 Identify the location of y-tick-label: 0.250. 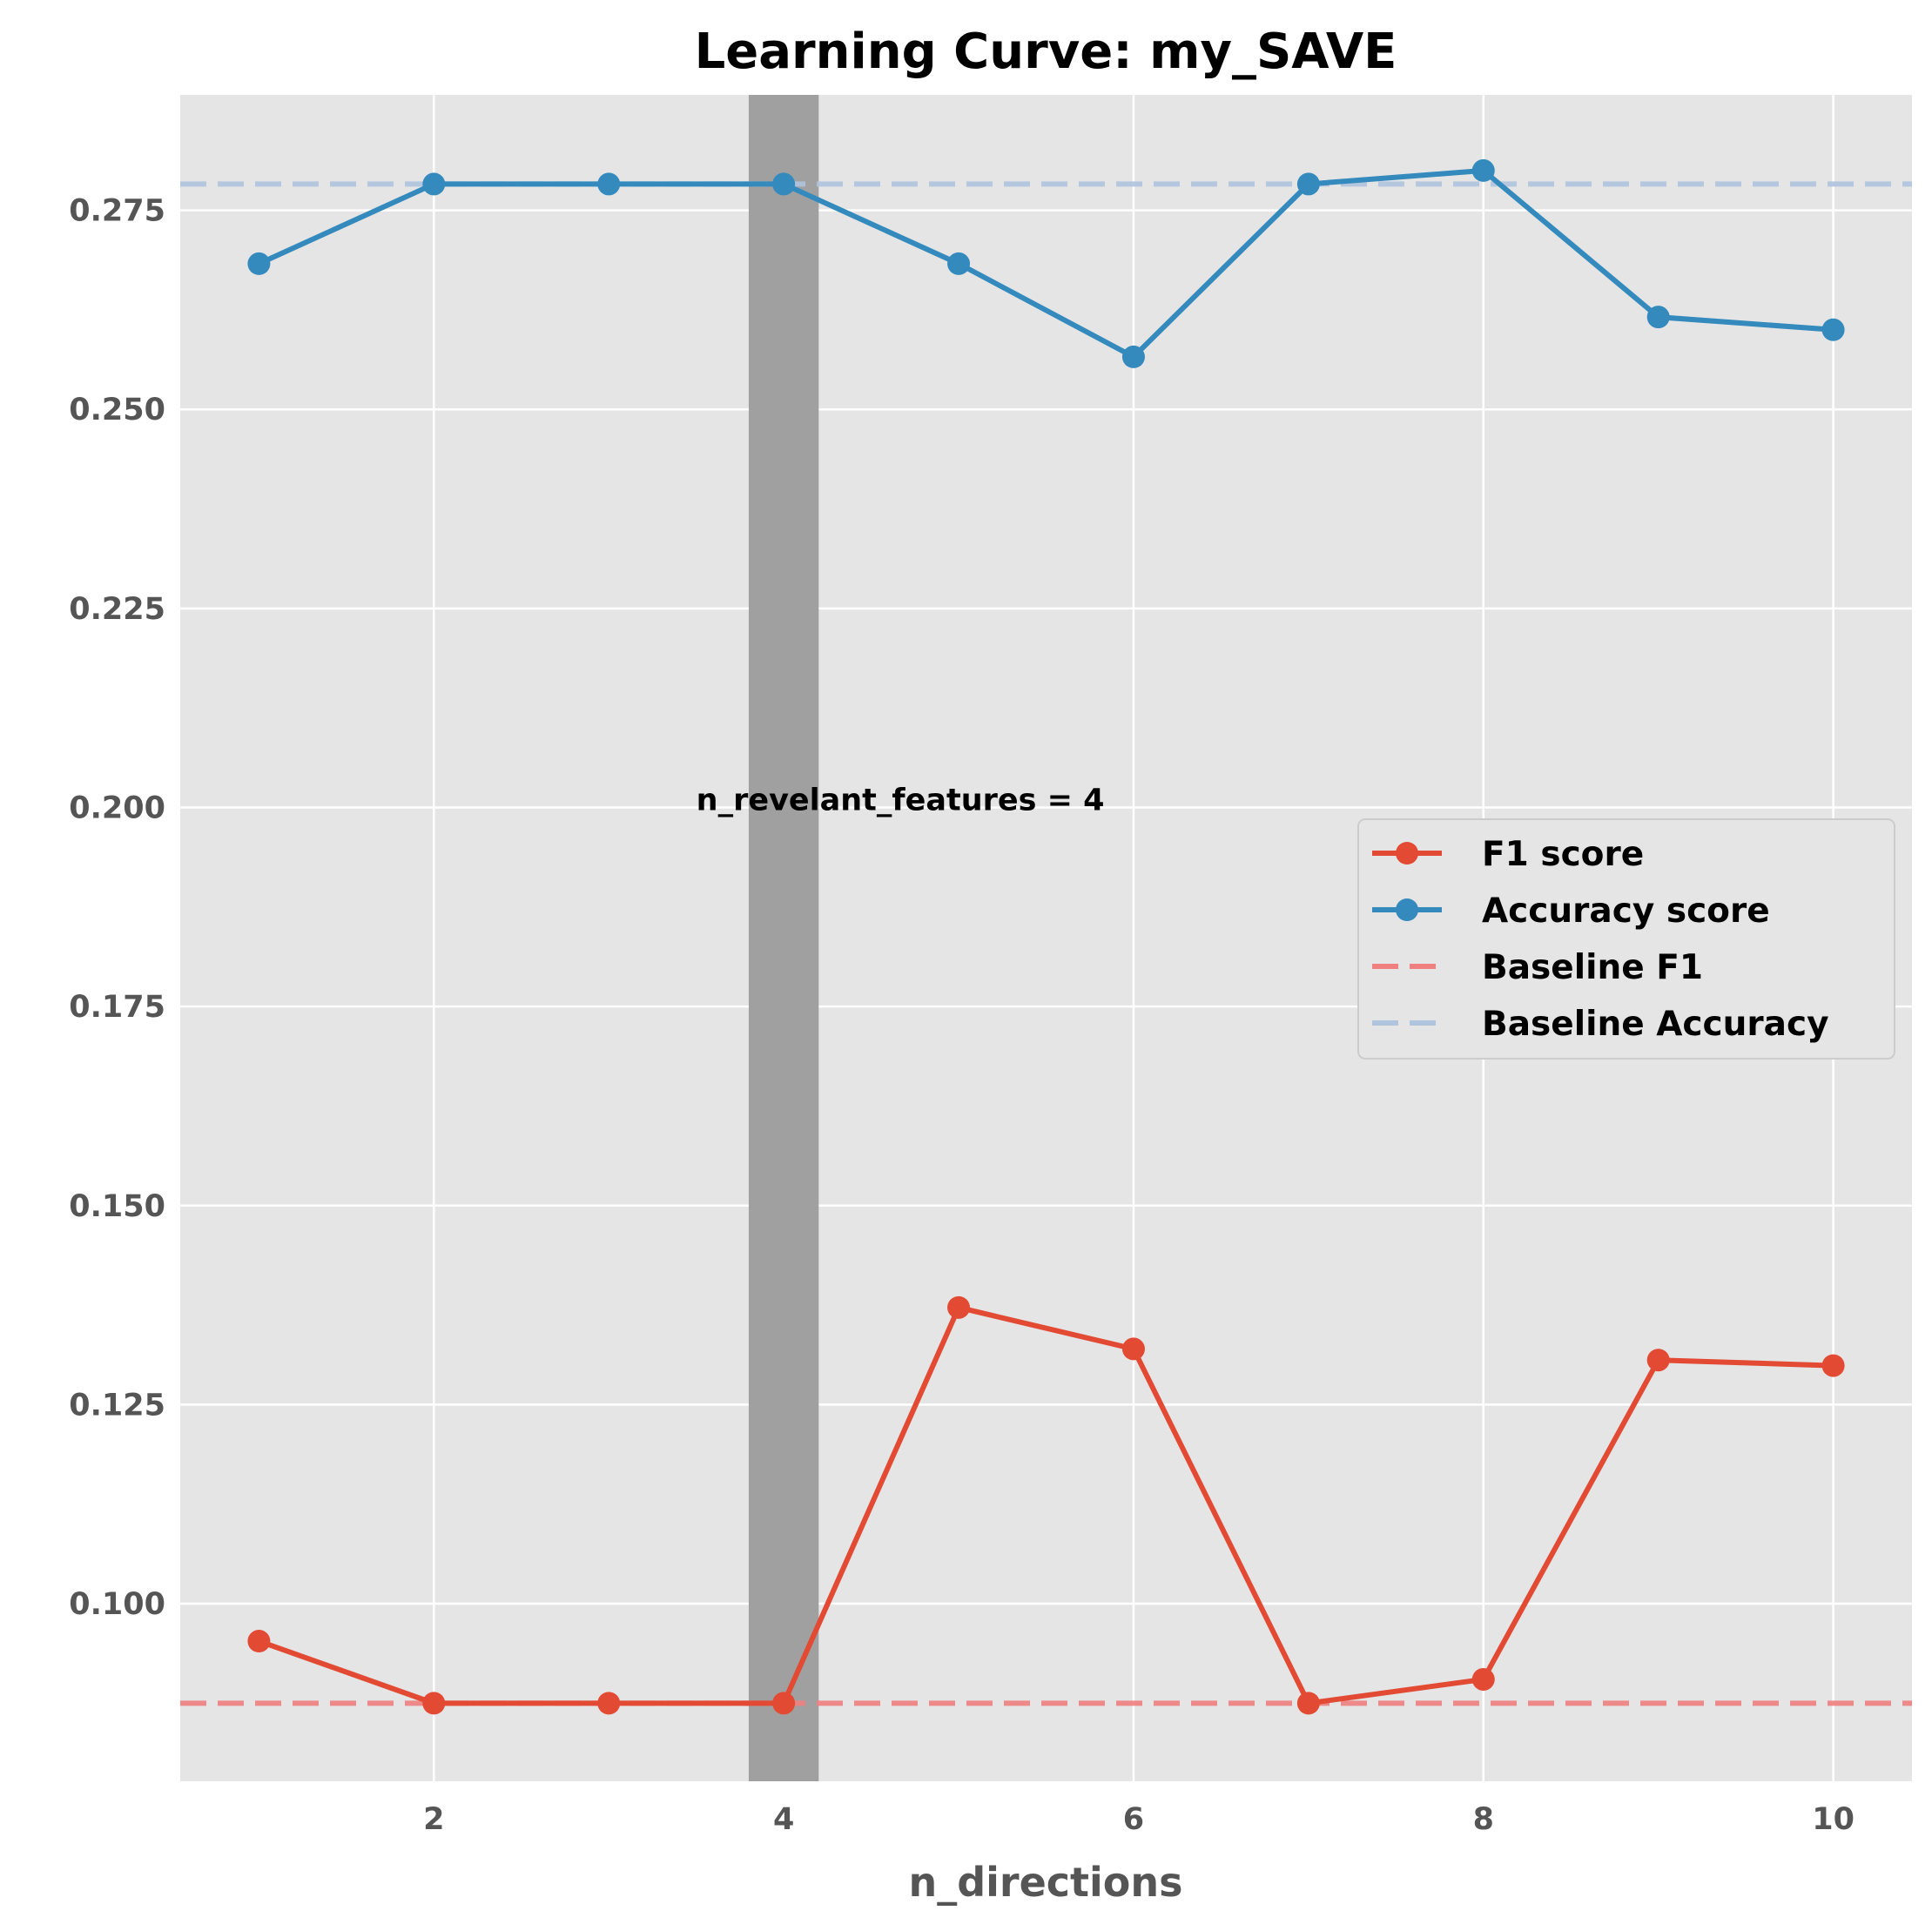
(117, 410).